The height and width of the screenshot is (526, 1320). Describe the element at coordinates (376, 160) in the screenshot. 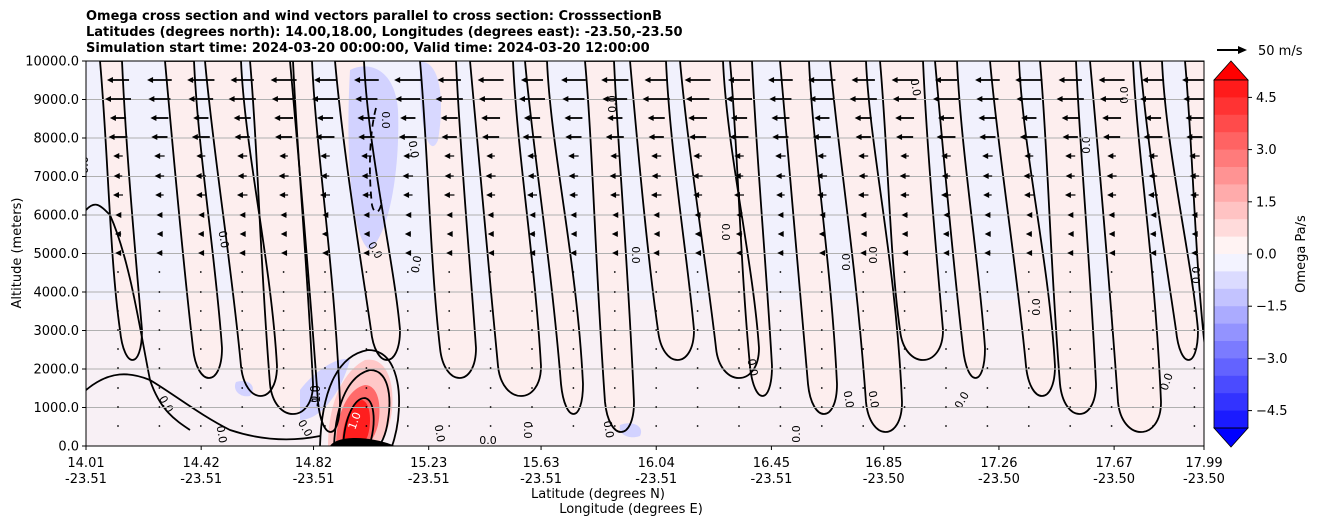

I see `omega-contour-negative` at that location.